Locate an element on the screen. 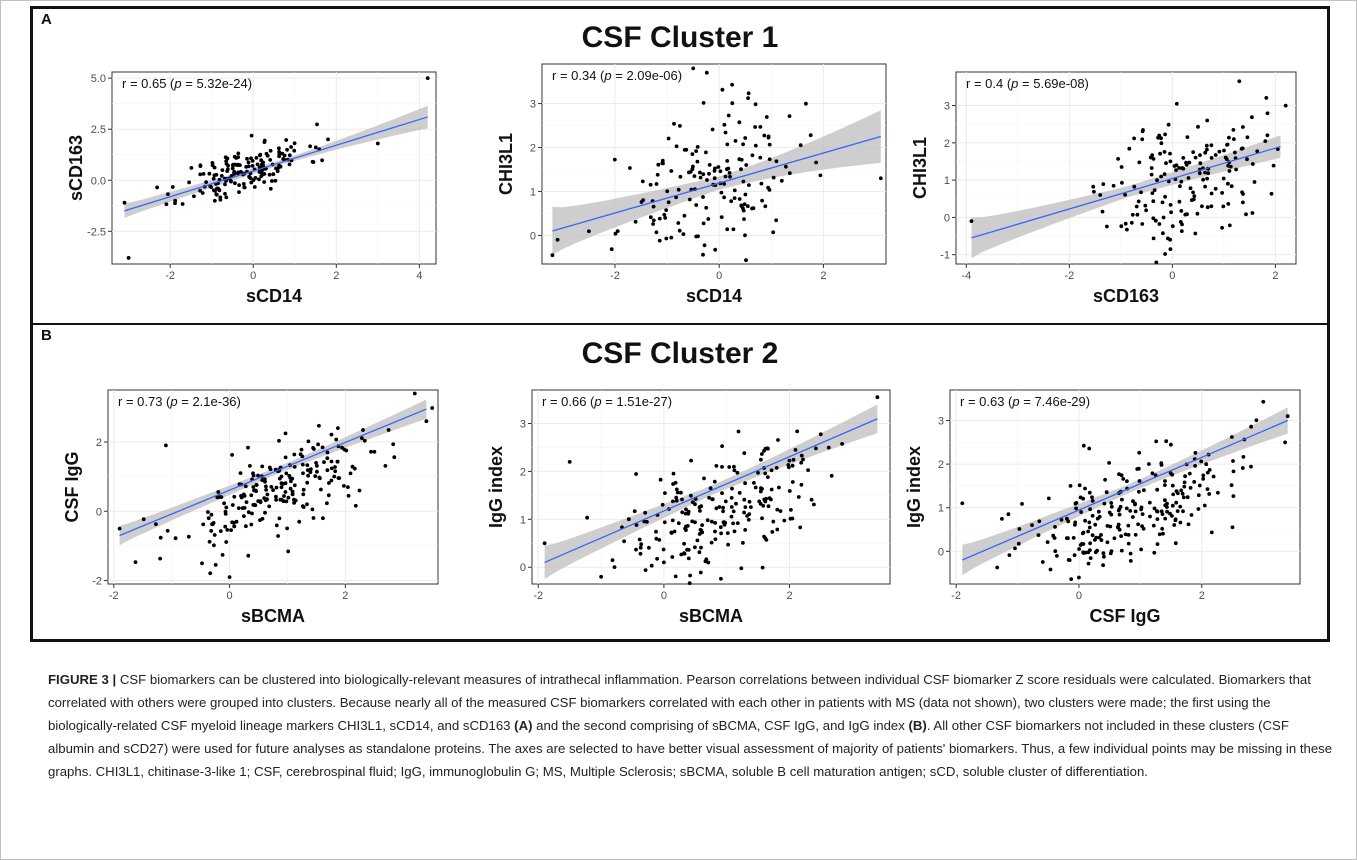 This screenshot has height=860, width=1357. points is located at coordinates (1128, 172).